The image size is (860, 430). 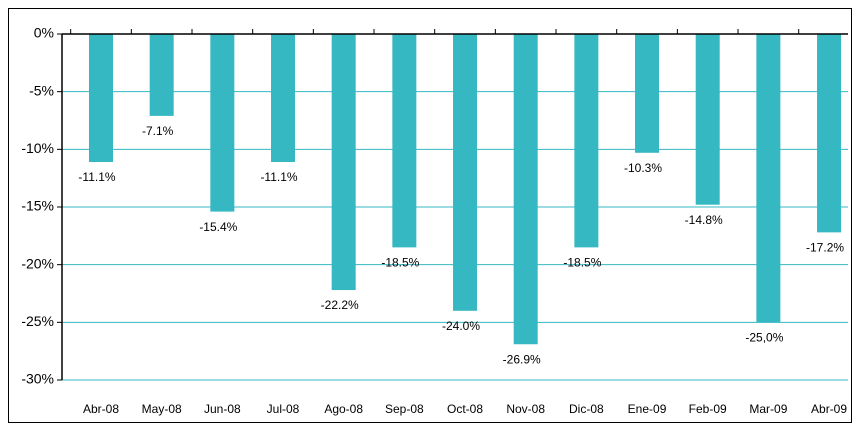 What do you see at coordinates (465, 409) in the screenshot?
I see `x-tick-label: Oct-08` at bounding box center [465, 409].